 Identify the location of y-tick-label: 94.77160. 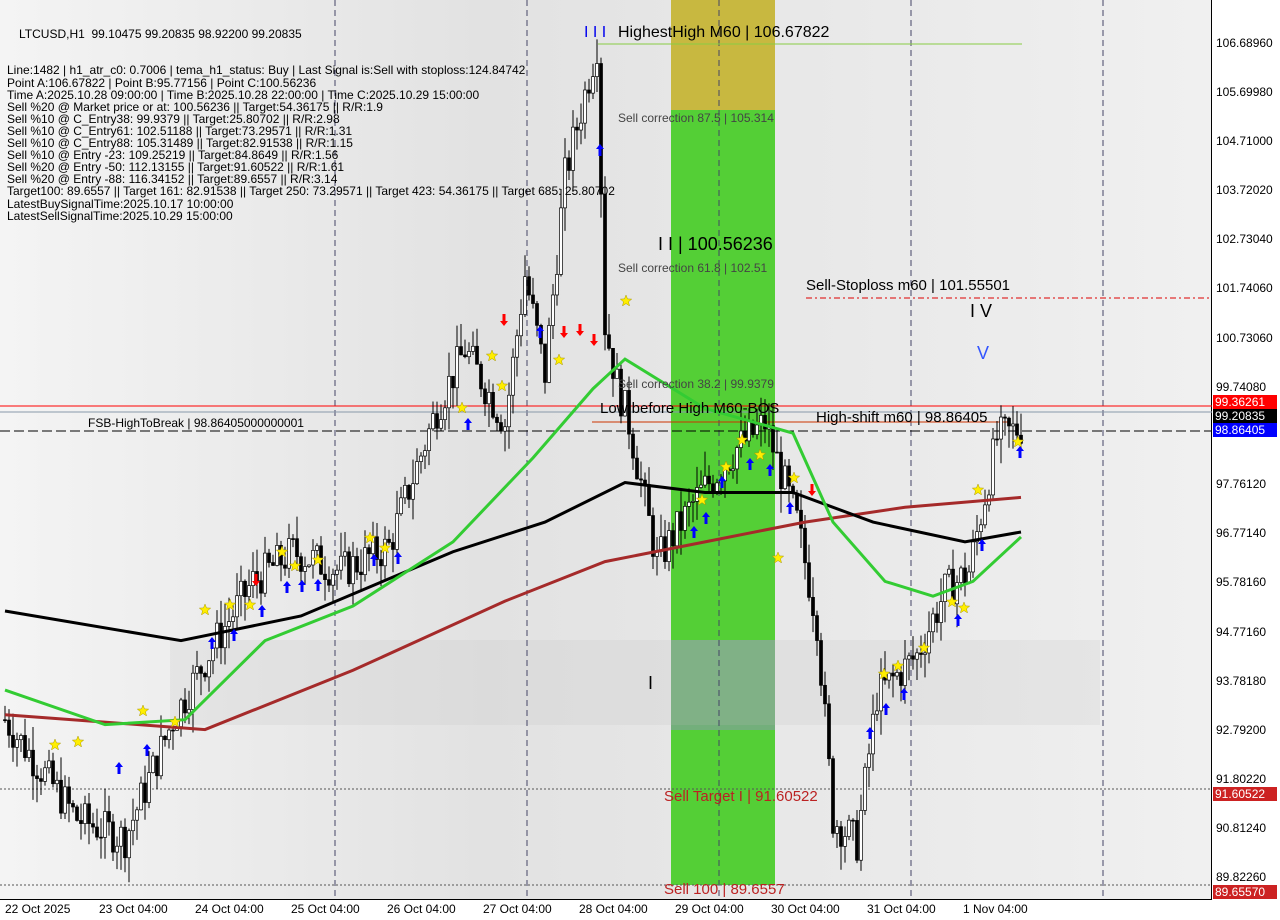
(1241, 632).